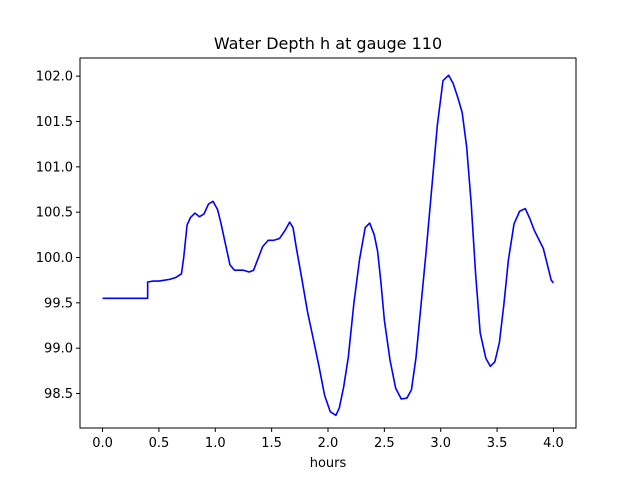  Describe the element at coordinates (553, 443) in the screenshot. I see `x-tick-label: 4.0` at that location.